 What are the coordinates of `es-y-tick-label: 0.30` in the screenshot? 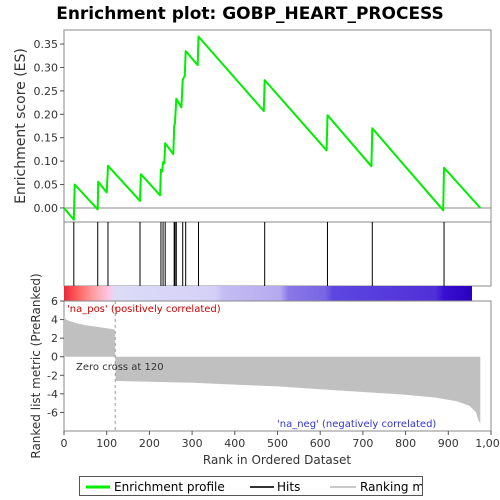 It's located at (46, 67).